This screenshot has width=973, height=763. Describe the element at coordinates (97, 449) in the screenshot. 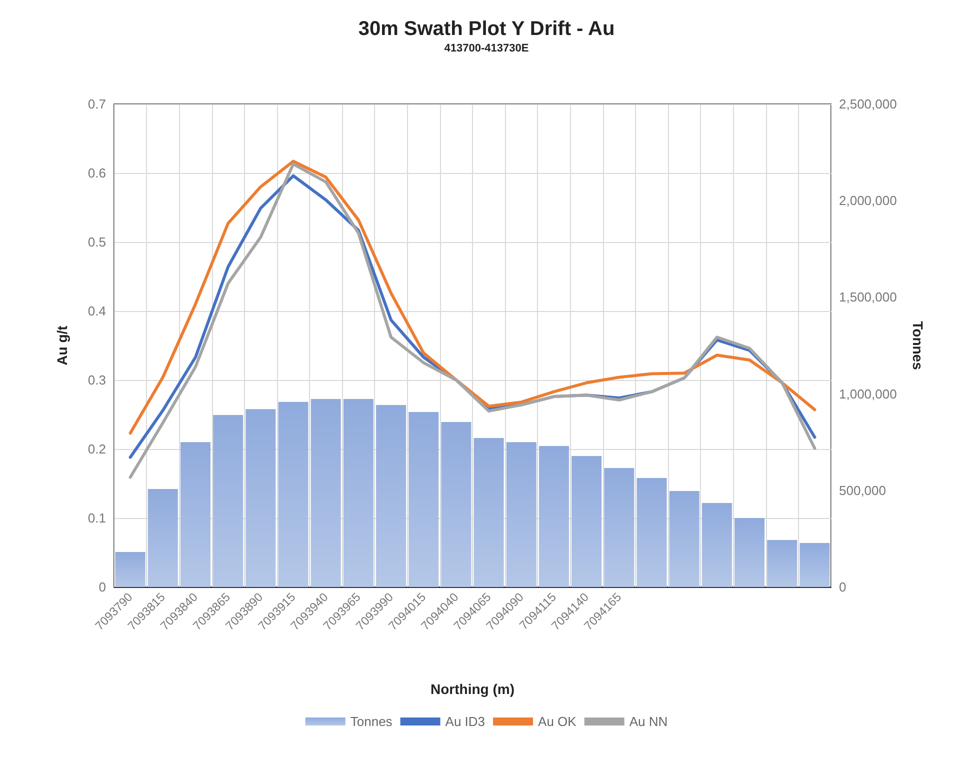

I see `y-tick-label: 0.2` at that location.